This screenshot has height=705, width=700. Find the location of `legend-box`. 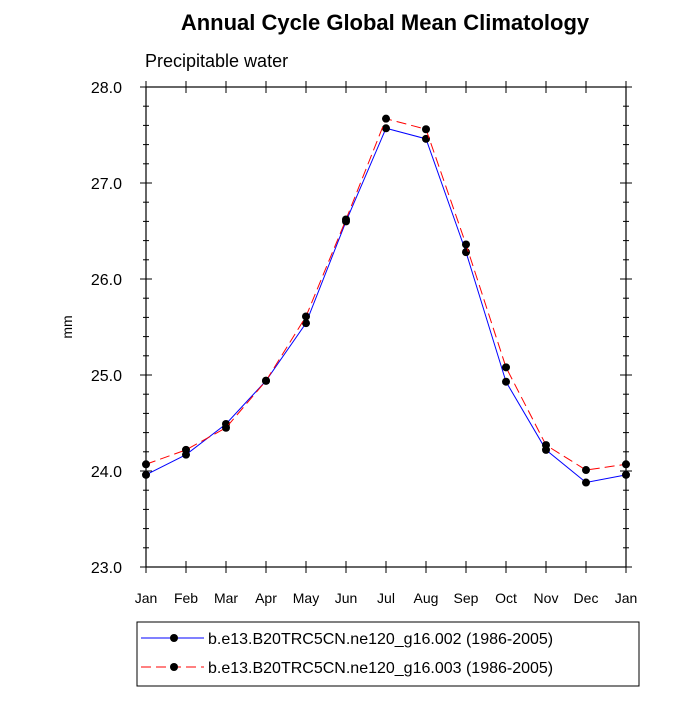

legend-box is located at coordinates (388, 654).